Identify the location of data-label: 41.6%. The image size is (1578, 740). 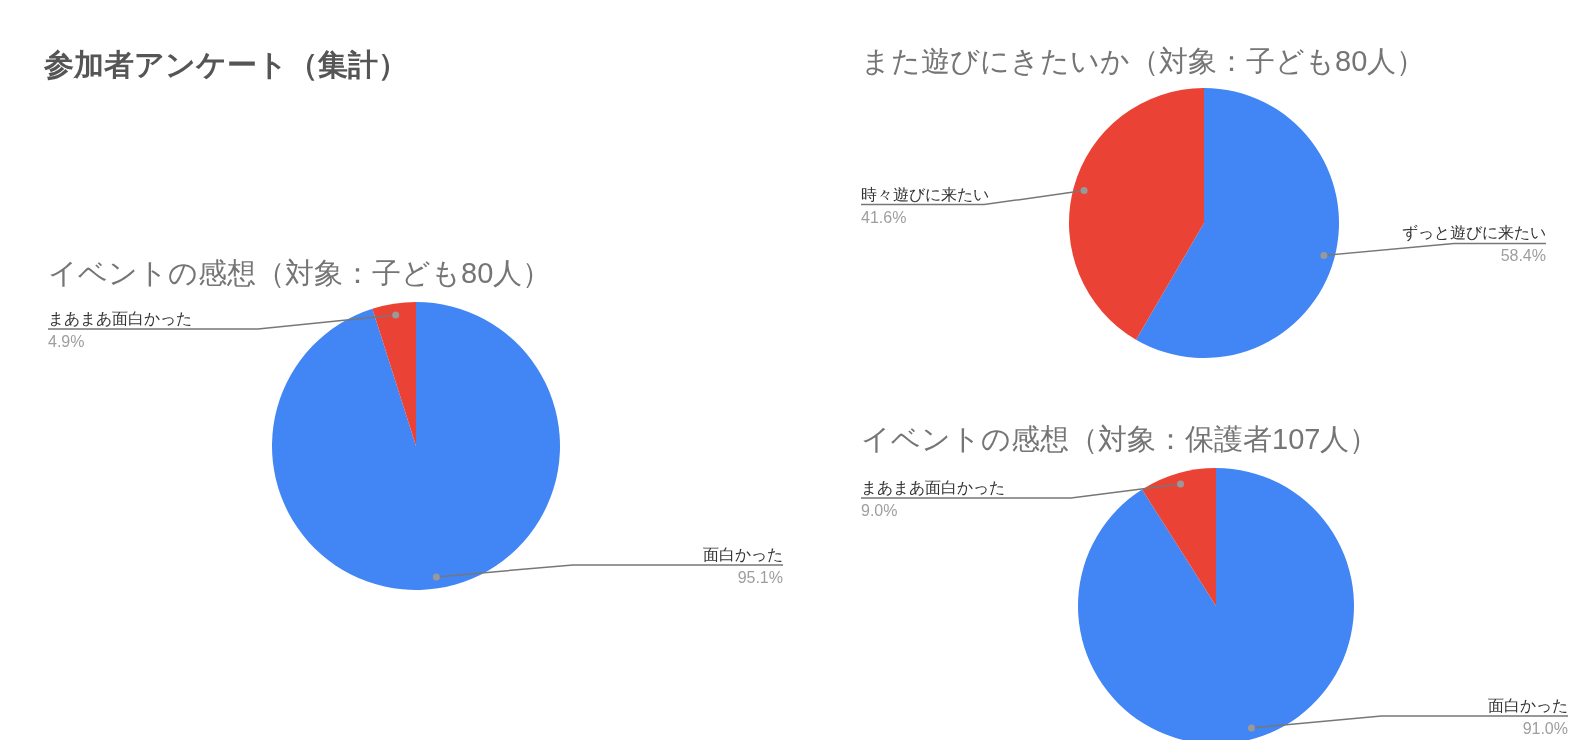
(884, 217).